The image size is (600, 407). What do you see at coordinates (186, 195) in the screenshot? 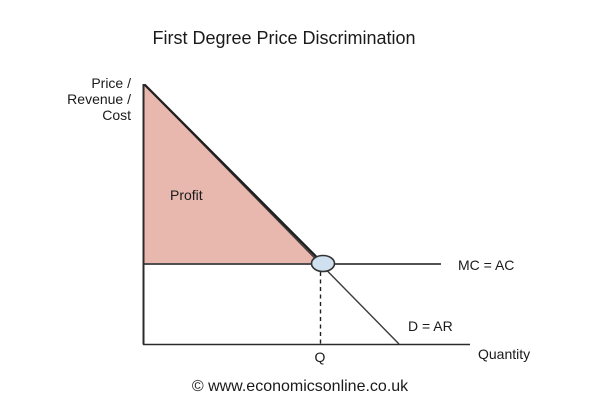
I see `profit-label: Profit` at bounding box center [186, 195].